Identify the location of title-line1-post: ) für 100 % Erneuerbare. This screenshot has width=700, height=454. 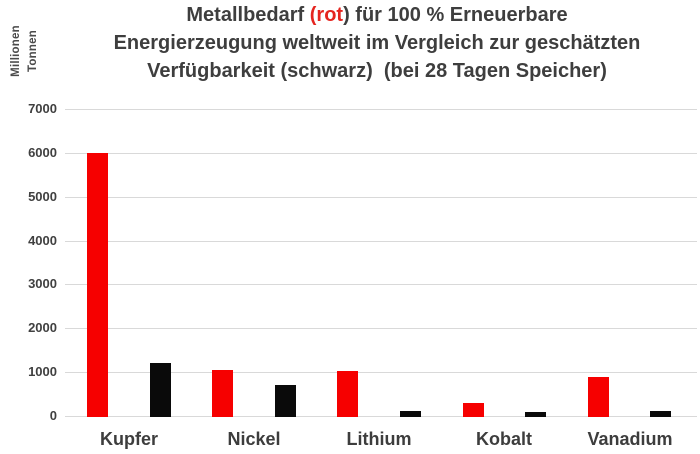
(455, 15).